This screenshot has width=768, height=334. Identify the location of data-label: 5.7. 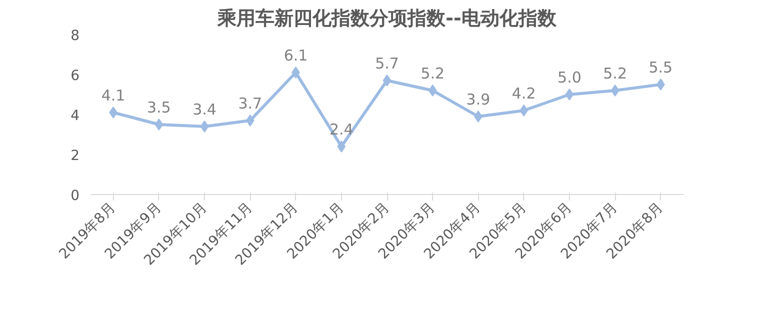
(387, 63).